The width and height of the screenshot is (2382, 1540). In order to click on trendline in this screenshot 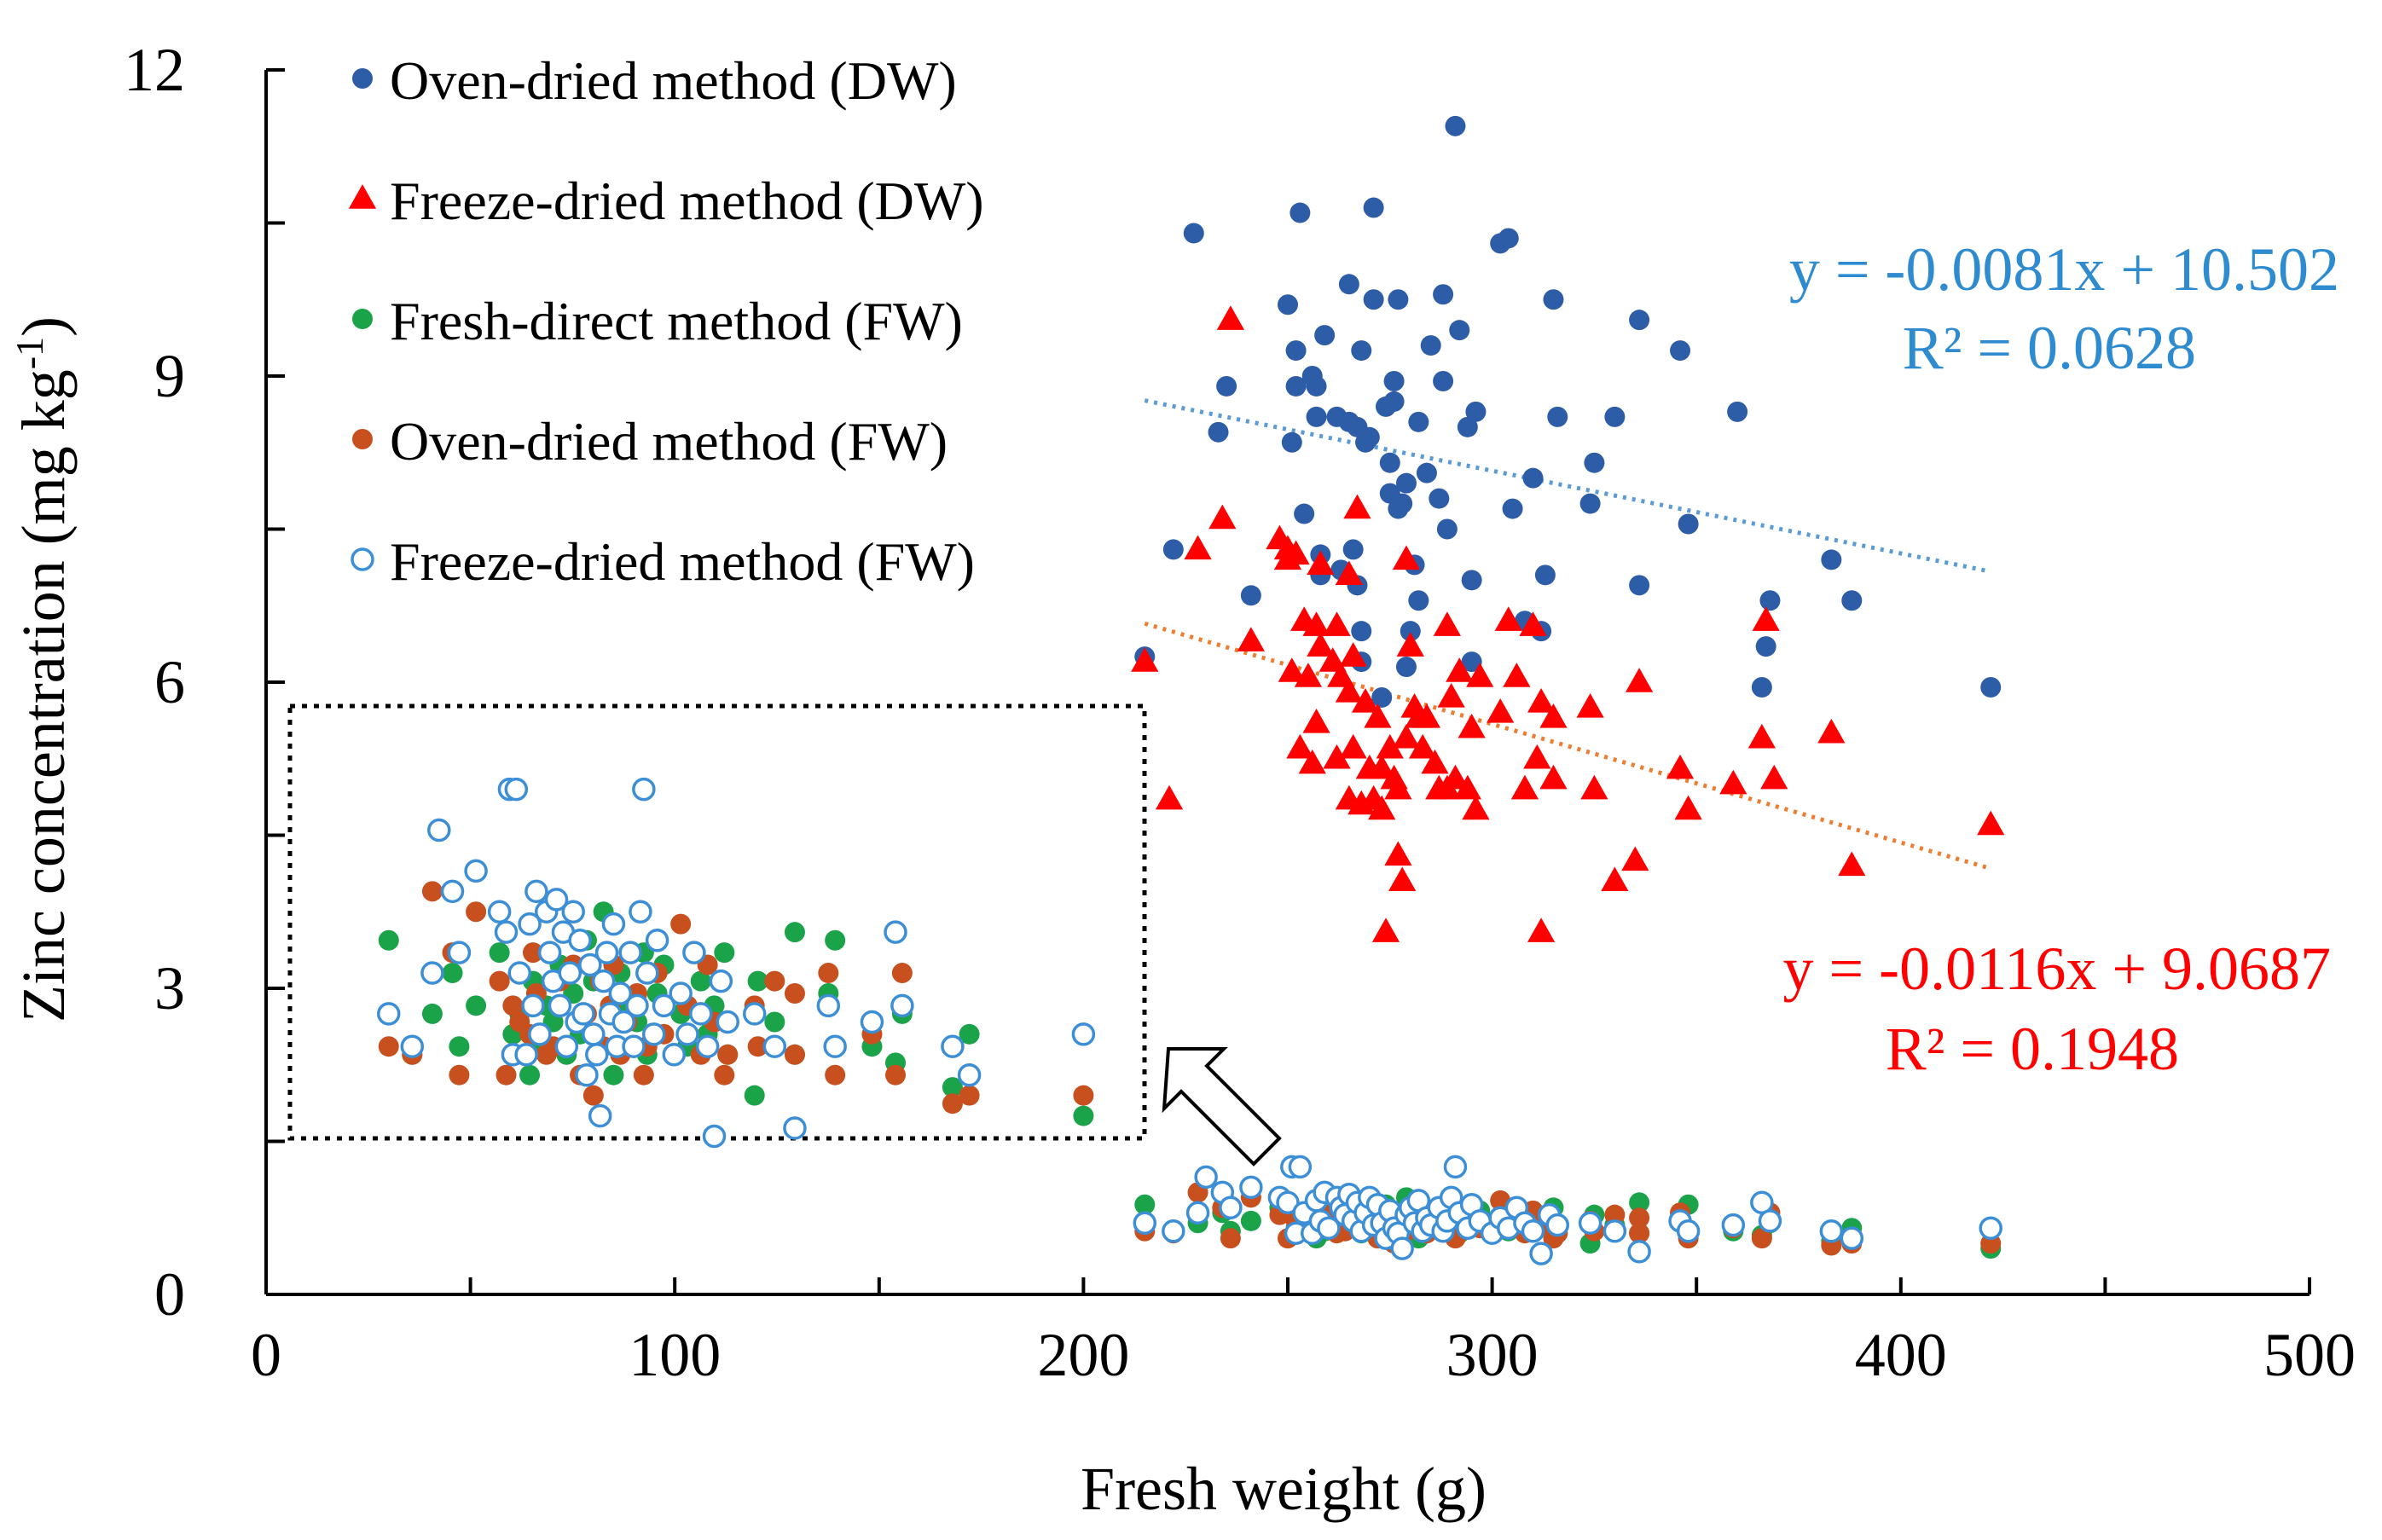, I will do `click(1567, 486)`.